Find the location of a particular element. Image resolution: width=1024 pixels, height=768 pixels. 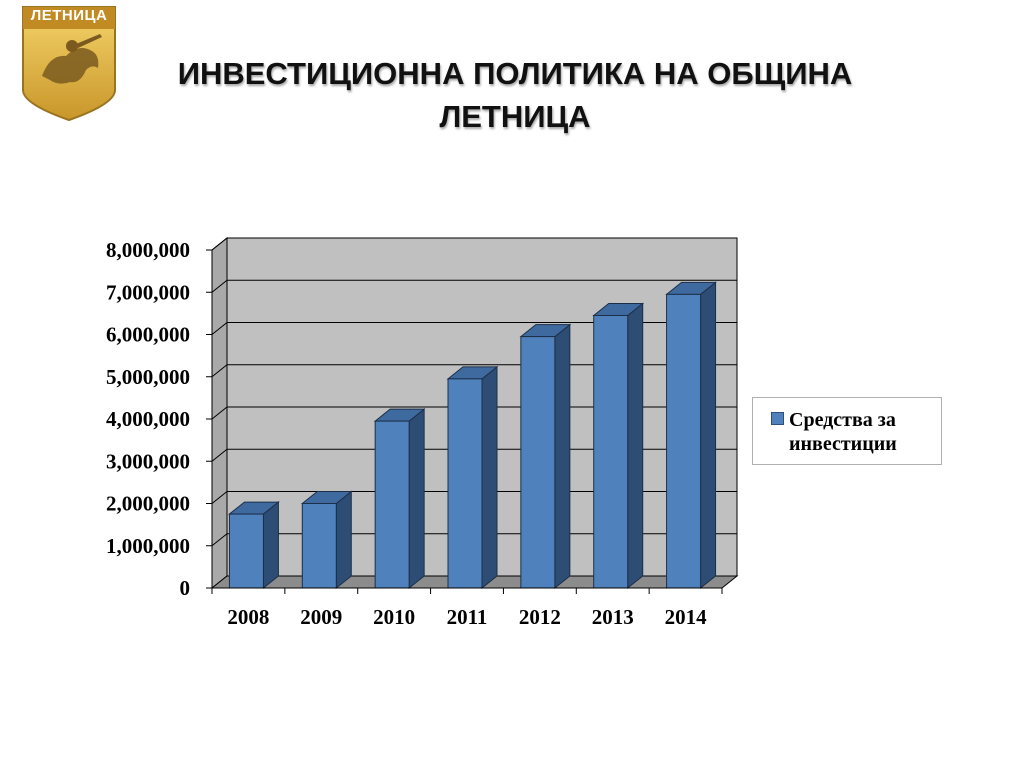

y-tick-label: 7,000,000 is located at coordinates (148, 292).